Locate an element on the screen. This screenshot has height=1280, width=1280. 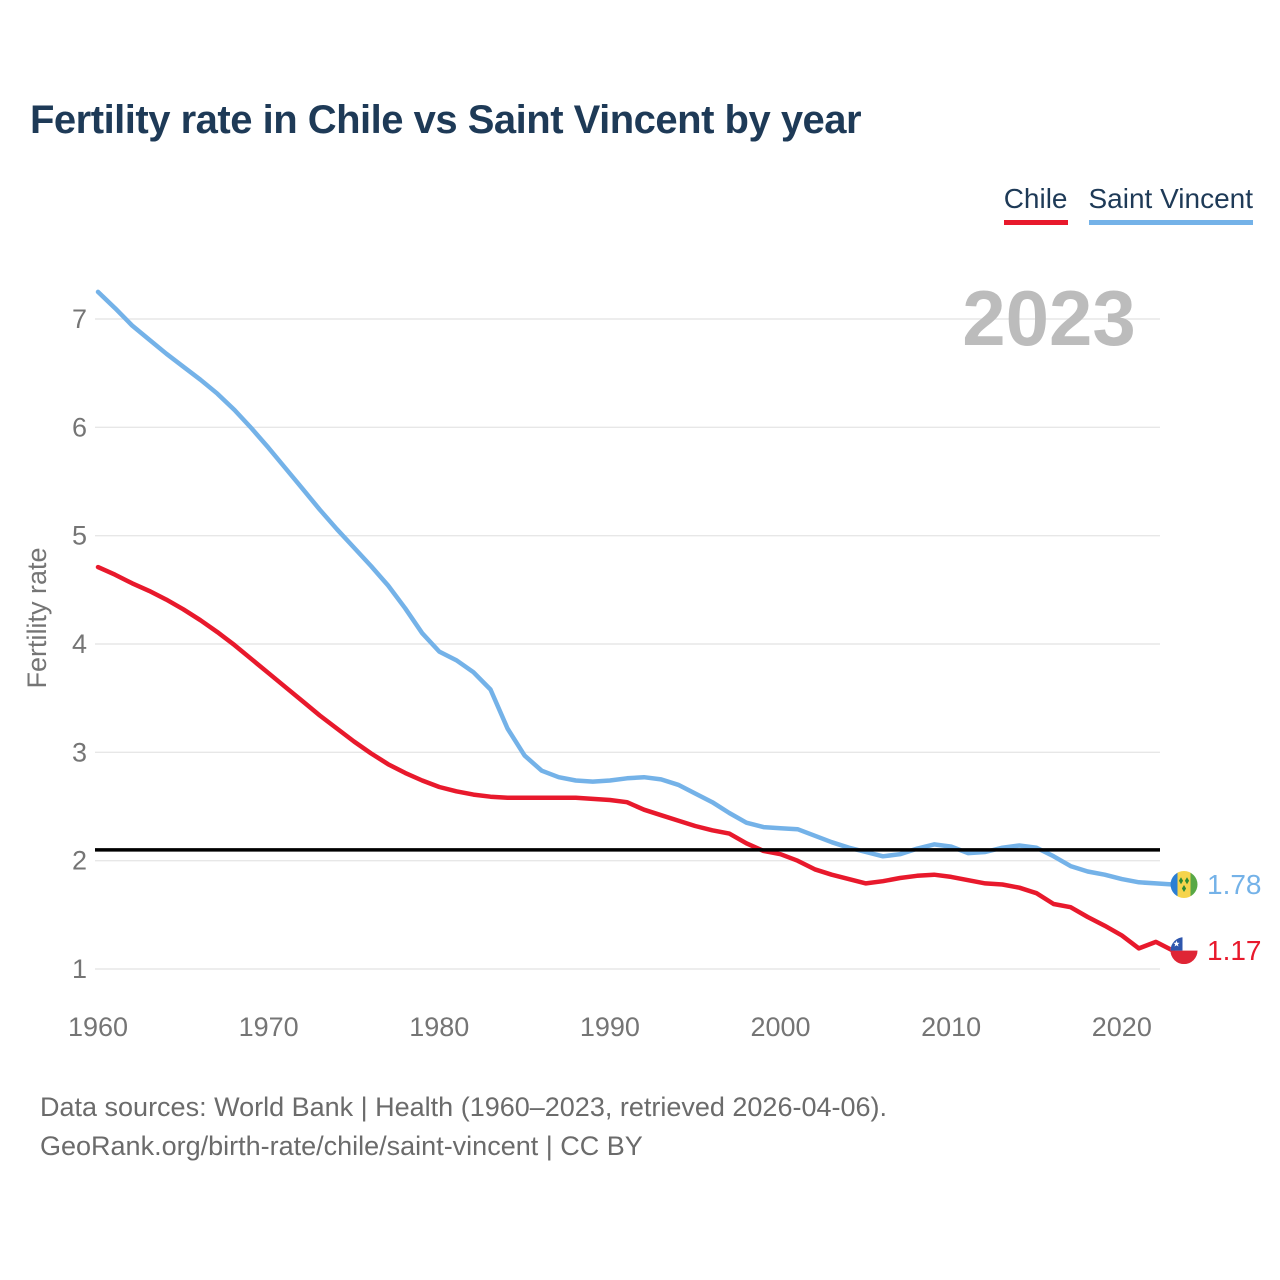
y-tick-label: 2 is located at coordinates (79, 861).